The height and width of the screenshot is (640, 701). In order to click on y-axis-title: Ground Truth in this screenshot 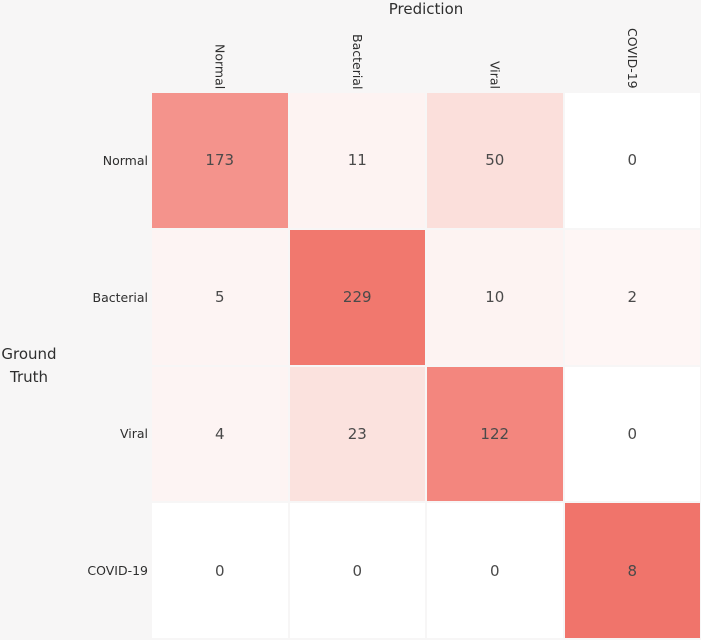, I will do `click(29, 365)`.